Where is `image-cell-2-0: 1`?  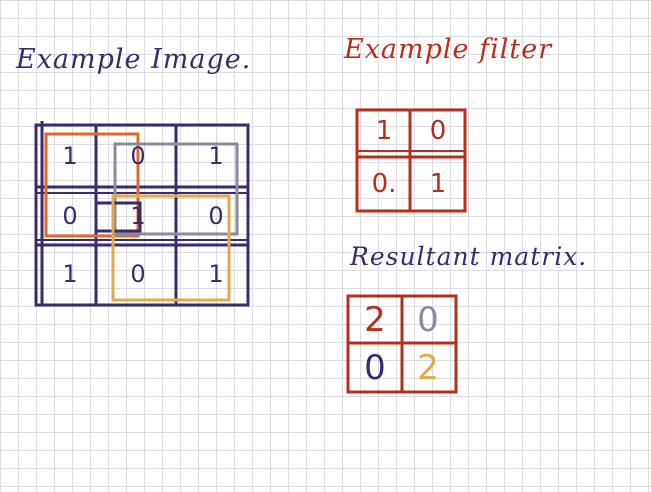
image-cell-2-0: 1 is located at coordinates (69, 274).